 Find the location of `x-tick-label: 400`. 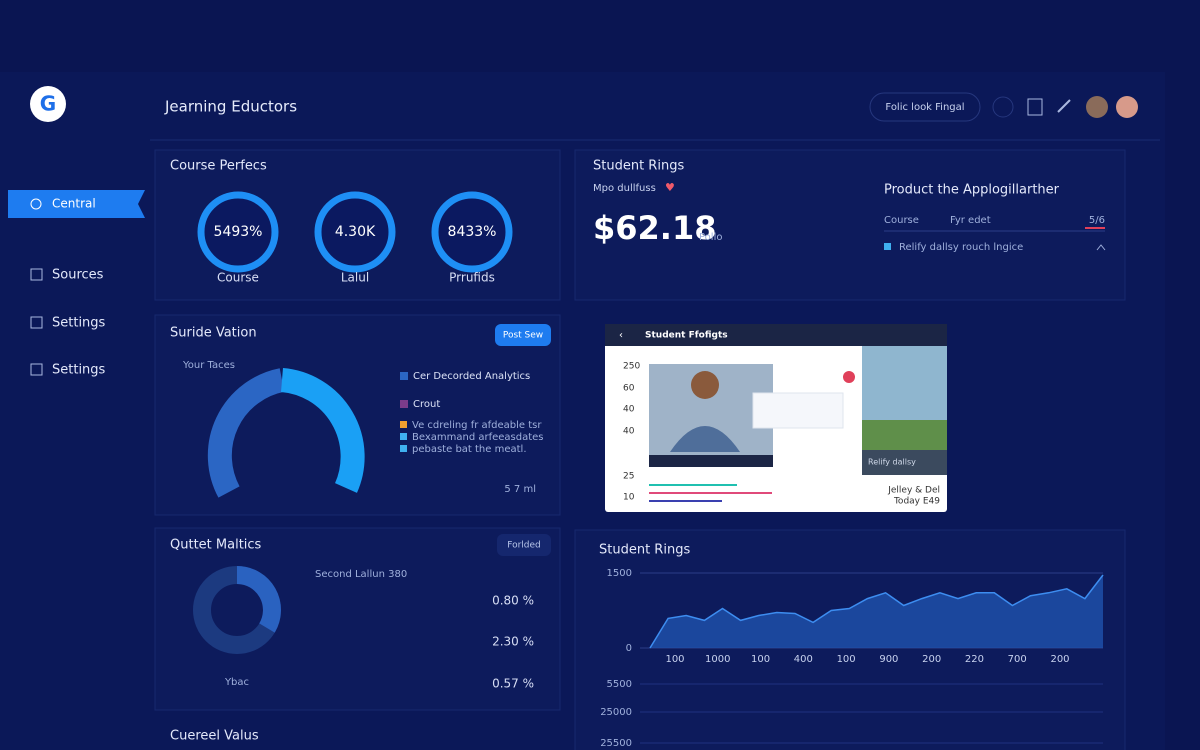

x-tick-label: 400 is located at coordinates (803, 659).